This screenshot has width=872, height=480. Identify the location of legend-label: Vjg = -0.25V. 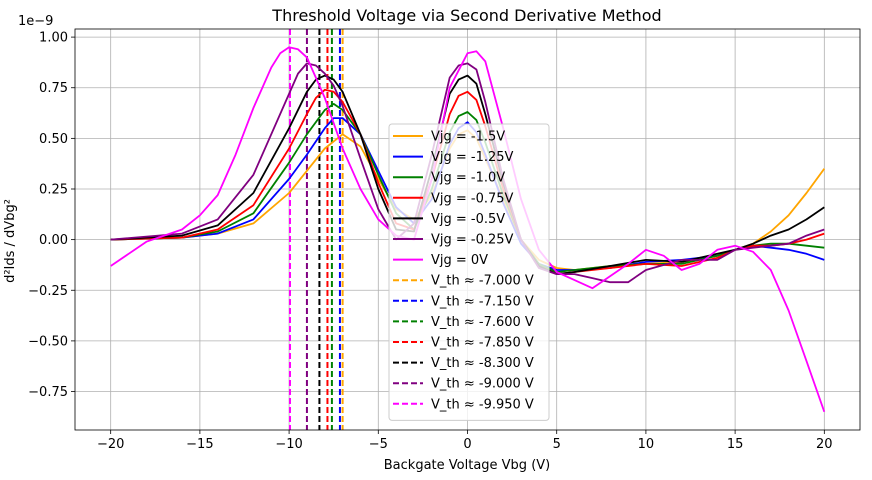
(472, 240).